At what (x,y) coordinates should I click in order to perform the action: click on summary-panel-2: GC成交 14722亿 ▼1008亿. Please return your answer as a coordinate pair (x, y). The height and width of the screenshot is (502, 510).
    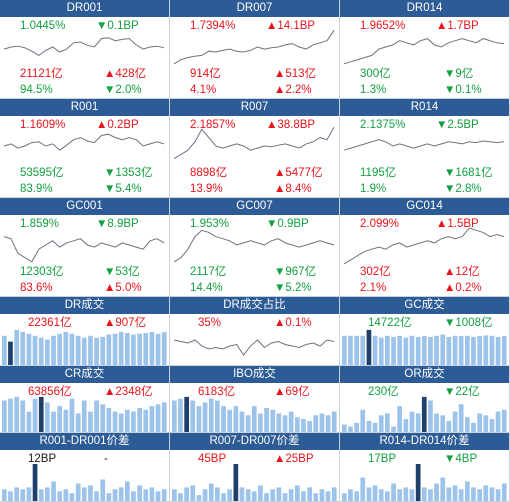
    Looking at the image, I should click on (425, 331).